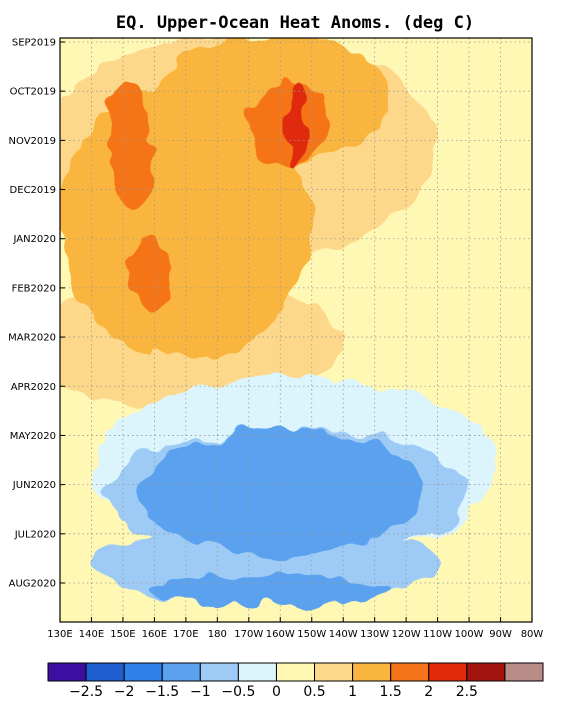  I want to click on colorbar-tick-label: −0.5, so click(238, 692).